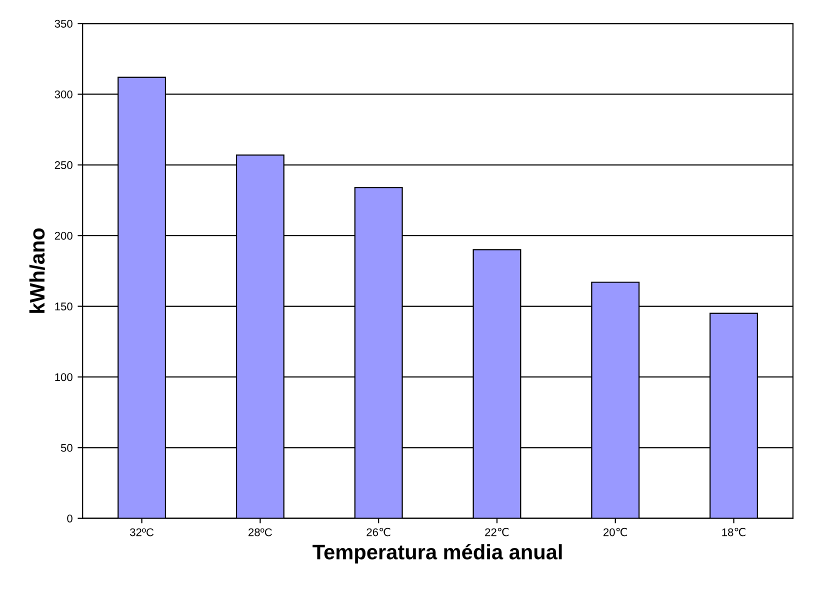  Describe the element at coordinates (734, 532) in the screenshot. I see `x-tick-label: 18℃` at that location.